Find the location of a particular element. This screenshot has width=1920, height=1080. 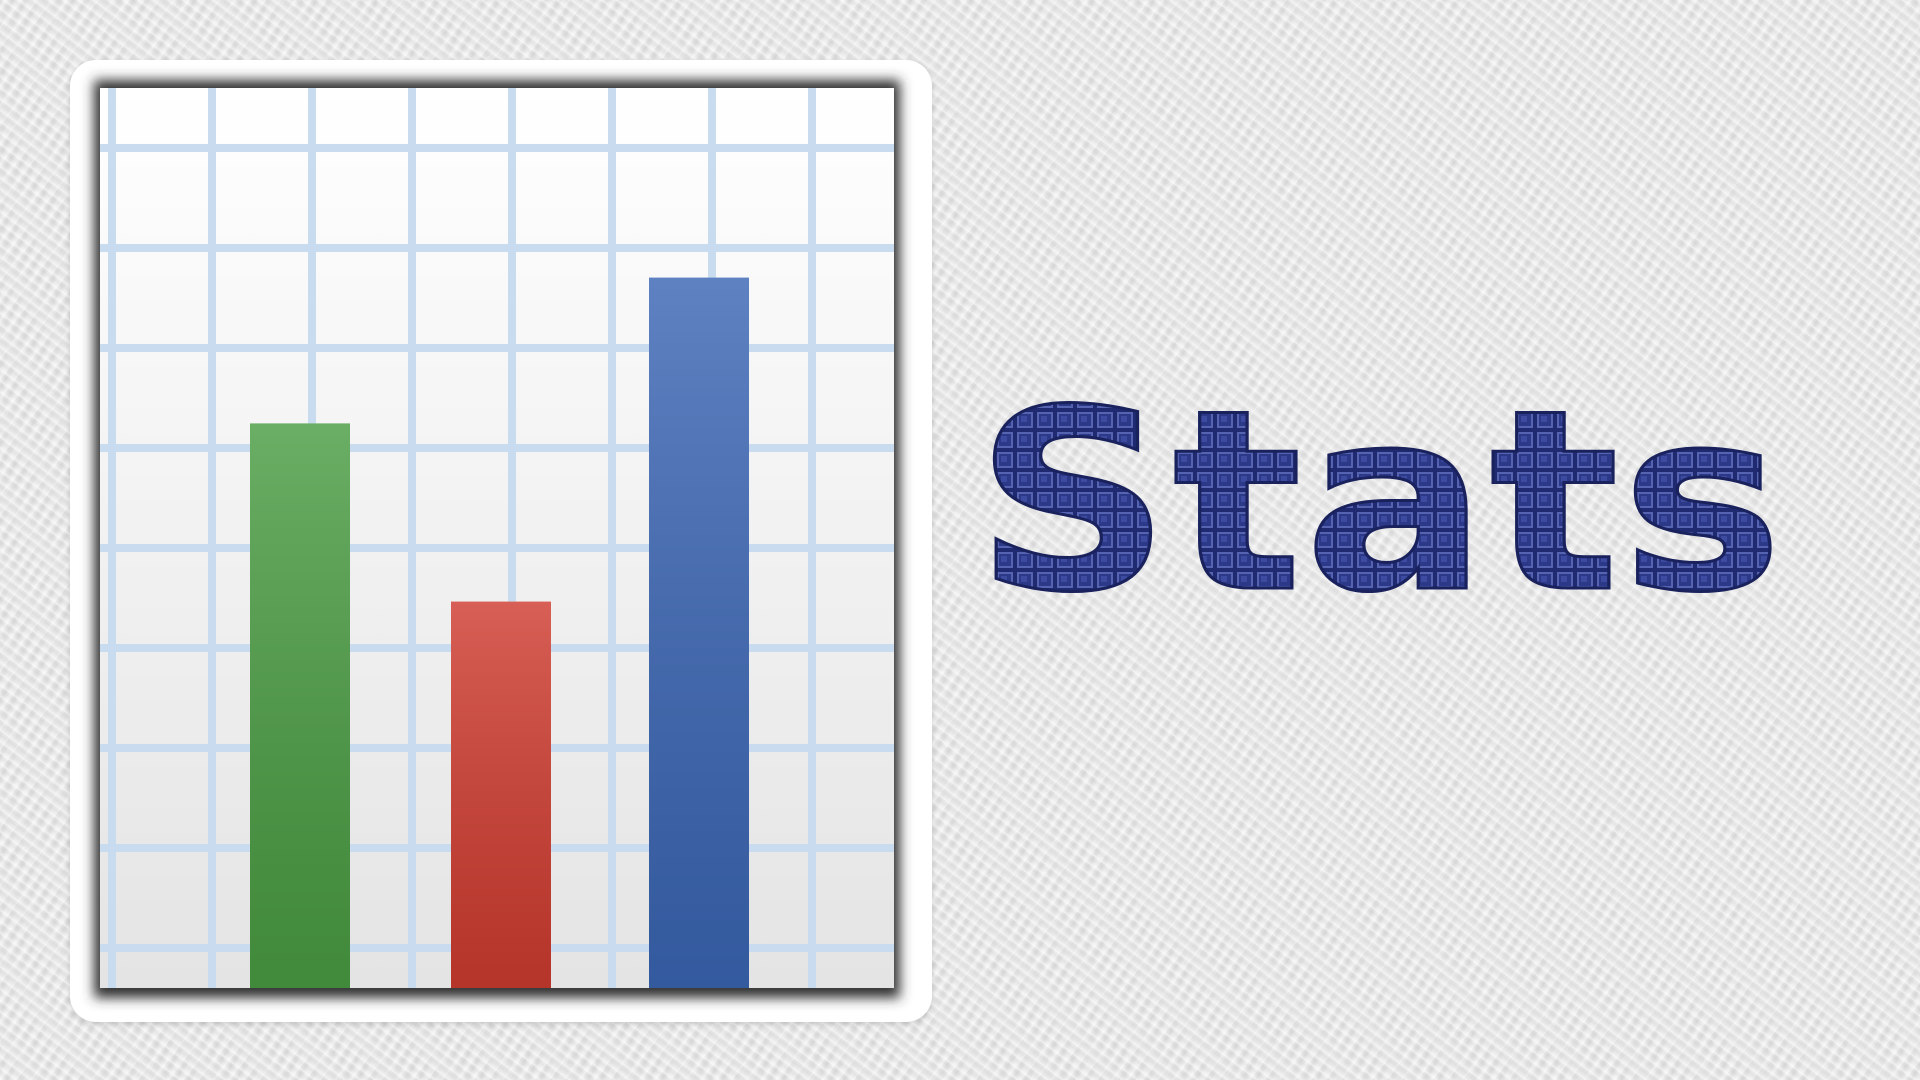

title-text: Stats is located at coordinates (1380, 505).